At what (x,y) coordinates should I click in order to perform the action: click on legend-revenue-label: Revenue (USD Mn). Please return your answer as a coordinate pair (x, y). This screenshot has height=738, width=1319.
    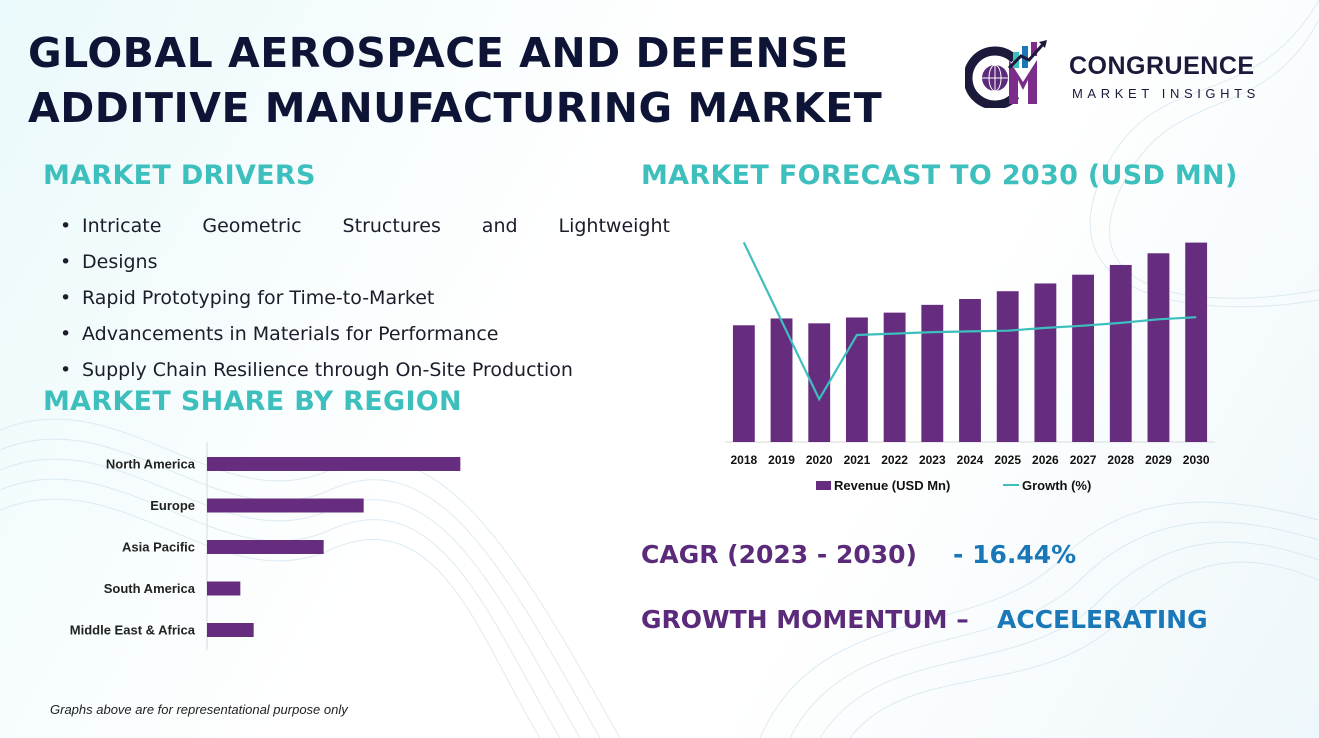
    Looking at the image, I should click on (892, 485).